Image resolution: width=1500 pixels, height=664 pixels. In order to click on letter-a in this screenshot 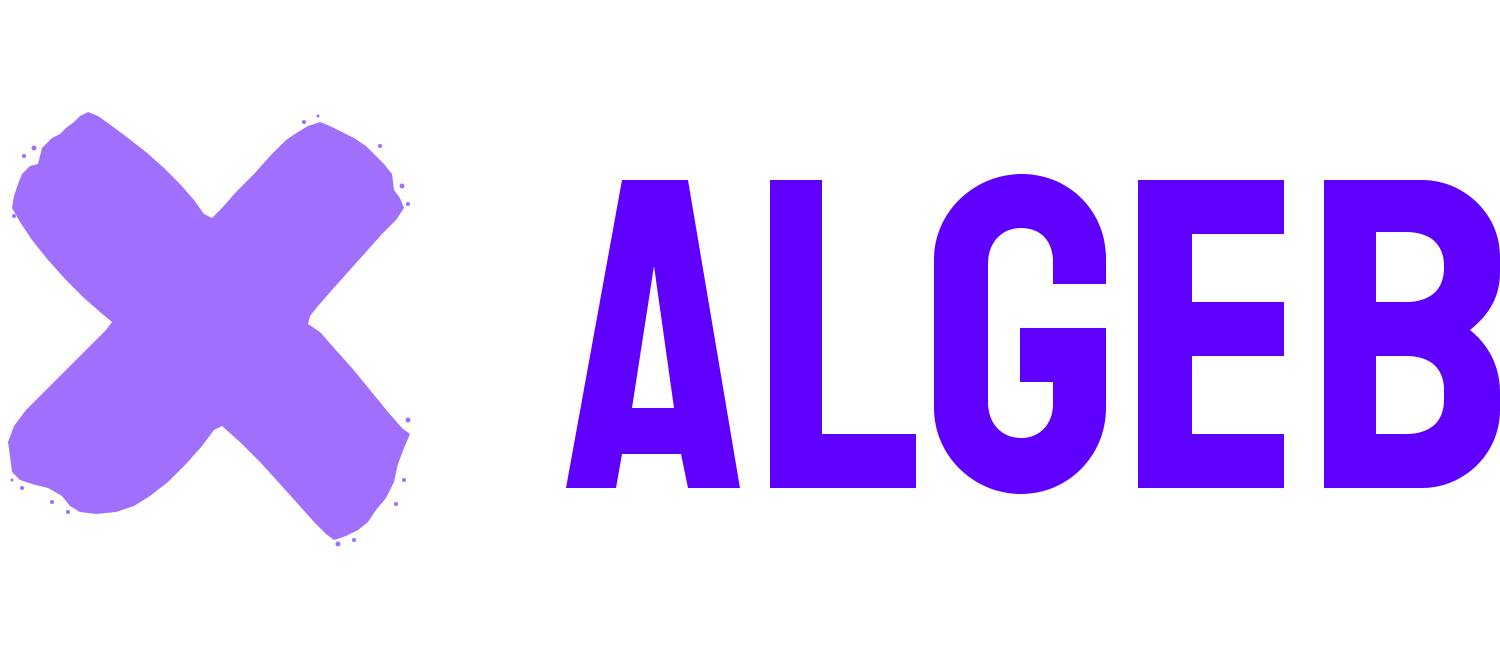, I will do `click(653, 334)`.